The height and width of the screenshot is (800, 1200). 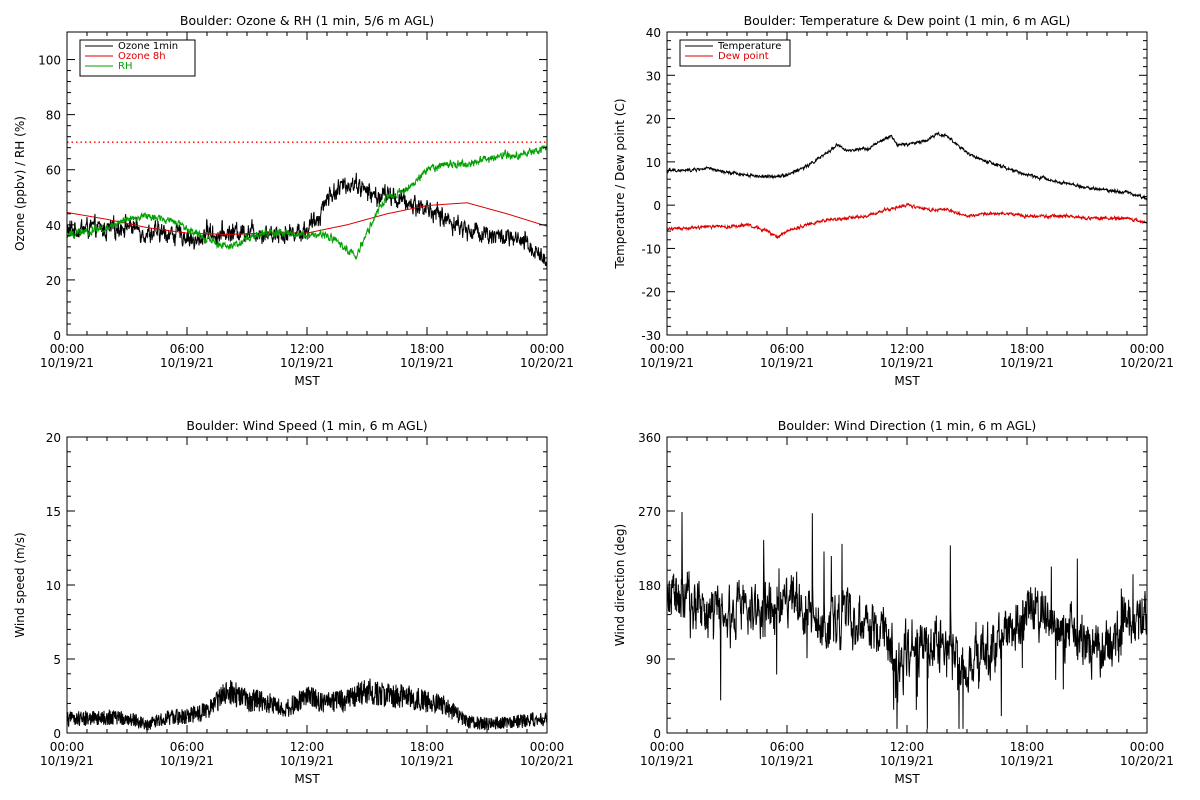 I want to click on chart-title: Boulder: Wind Direction (1 min, 6 m AGL), so click(x=907, y=425).